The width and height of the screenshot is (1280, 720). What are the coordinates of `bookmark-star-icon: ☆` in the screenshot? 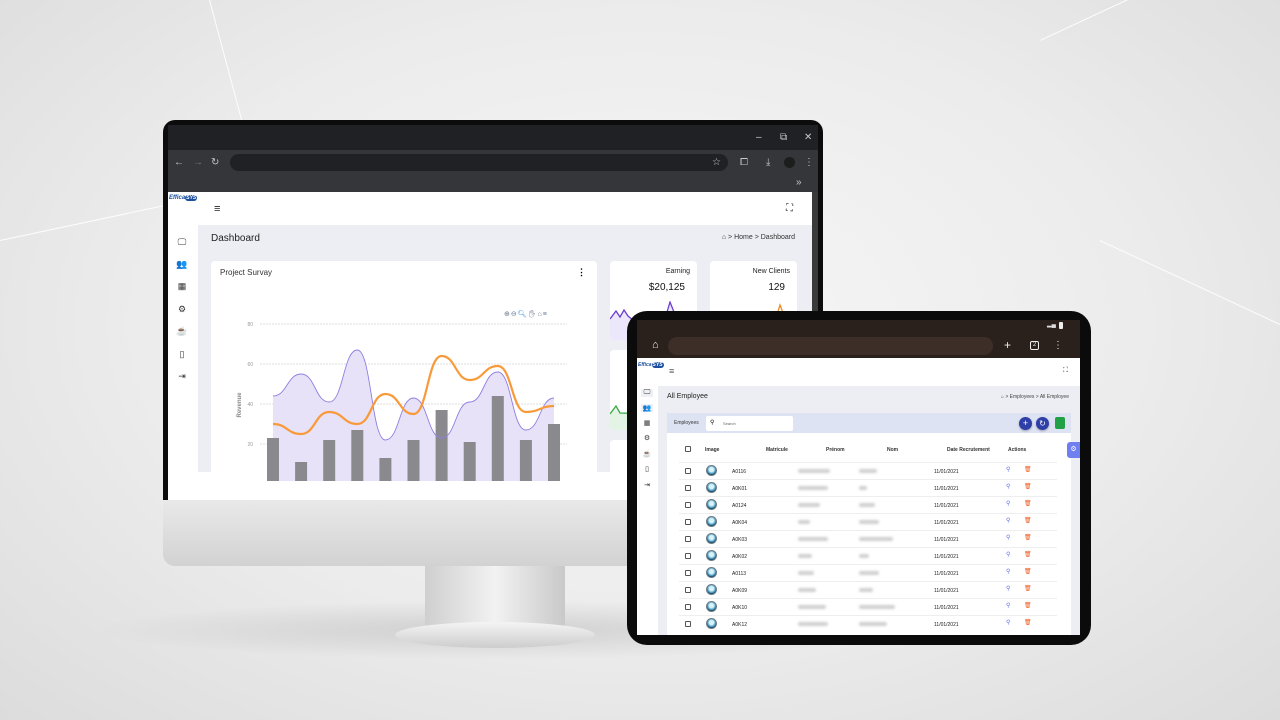 It's located at (716, 162).